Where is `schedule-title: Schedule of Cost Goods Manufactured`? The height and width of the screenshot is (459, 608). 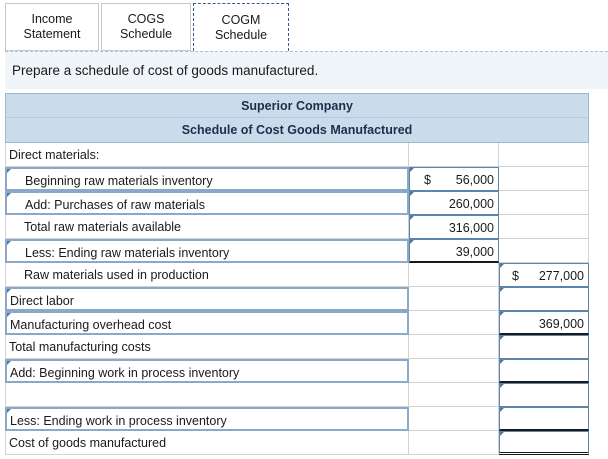
schedule-title: Schedule of Cost Goods Manufactured is located at coordinates (297, 130).